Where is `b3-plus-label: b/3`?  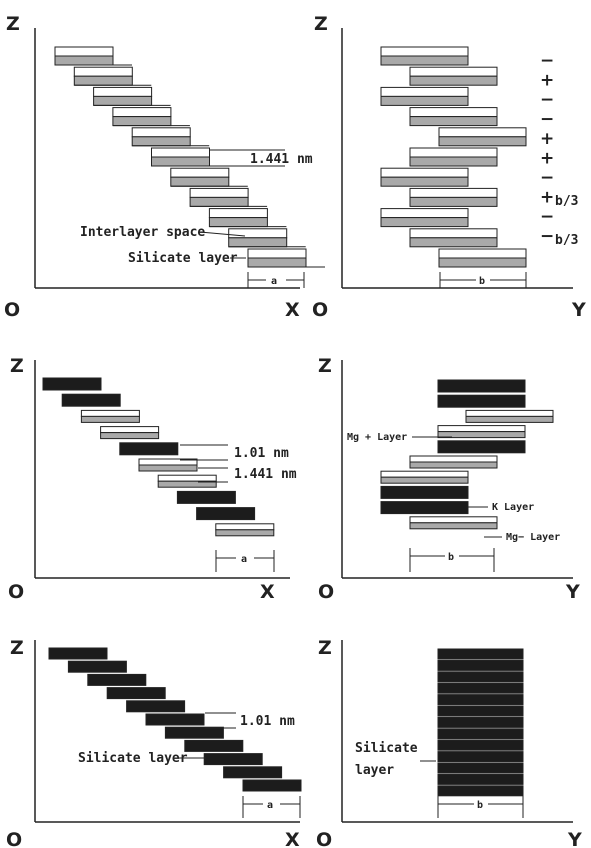
b3-plus-label: b/3 is located at coordinates (566, 201).